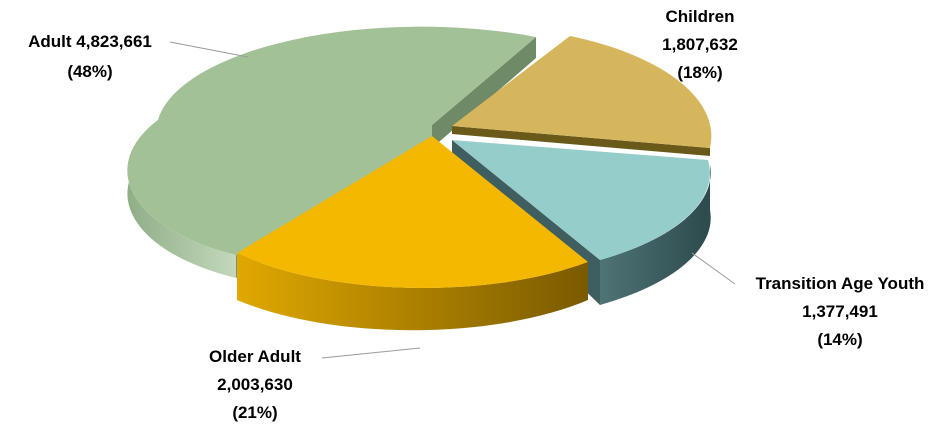 This screenshot has width=946, height=432. I want to click on label-adult-percent: (48%), so click(89, 71).